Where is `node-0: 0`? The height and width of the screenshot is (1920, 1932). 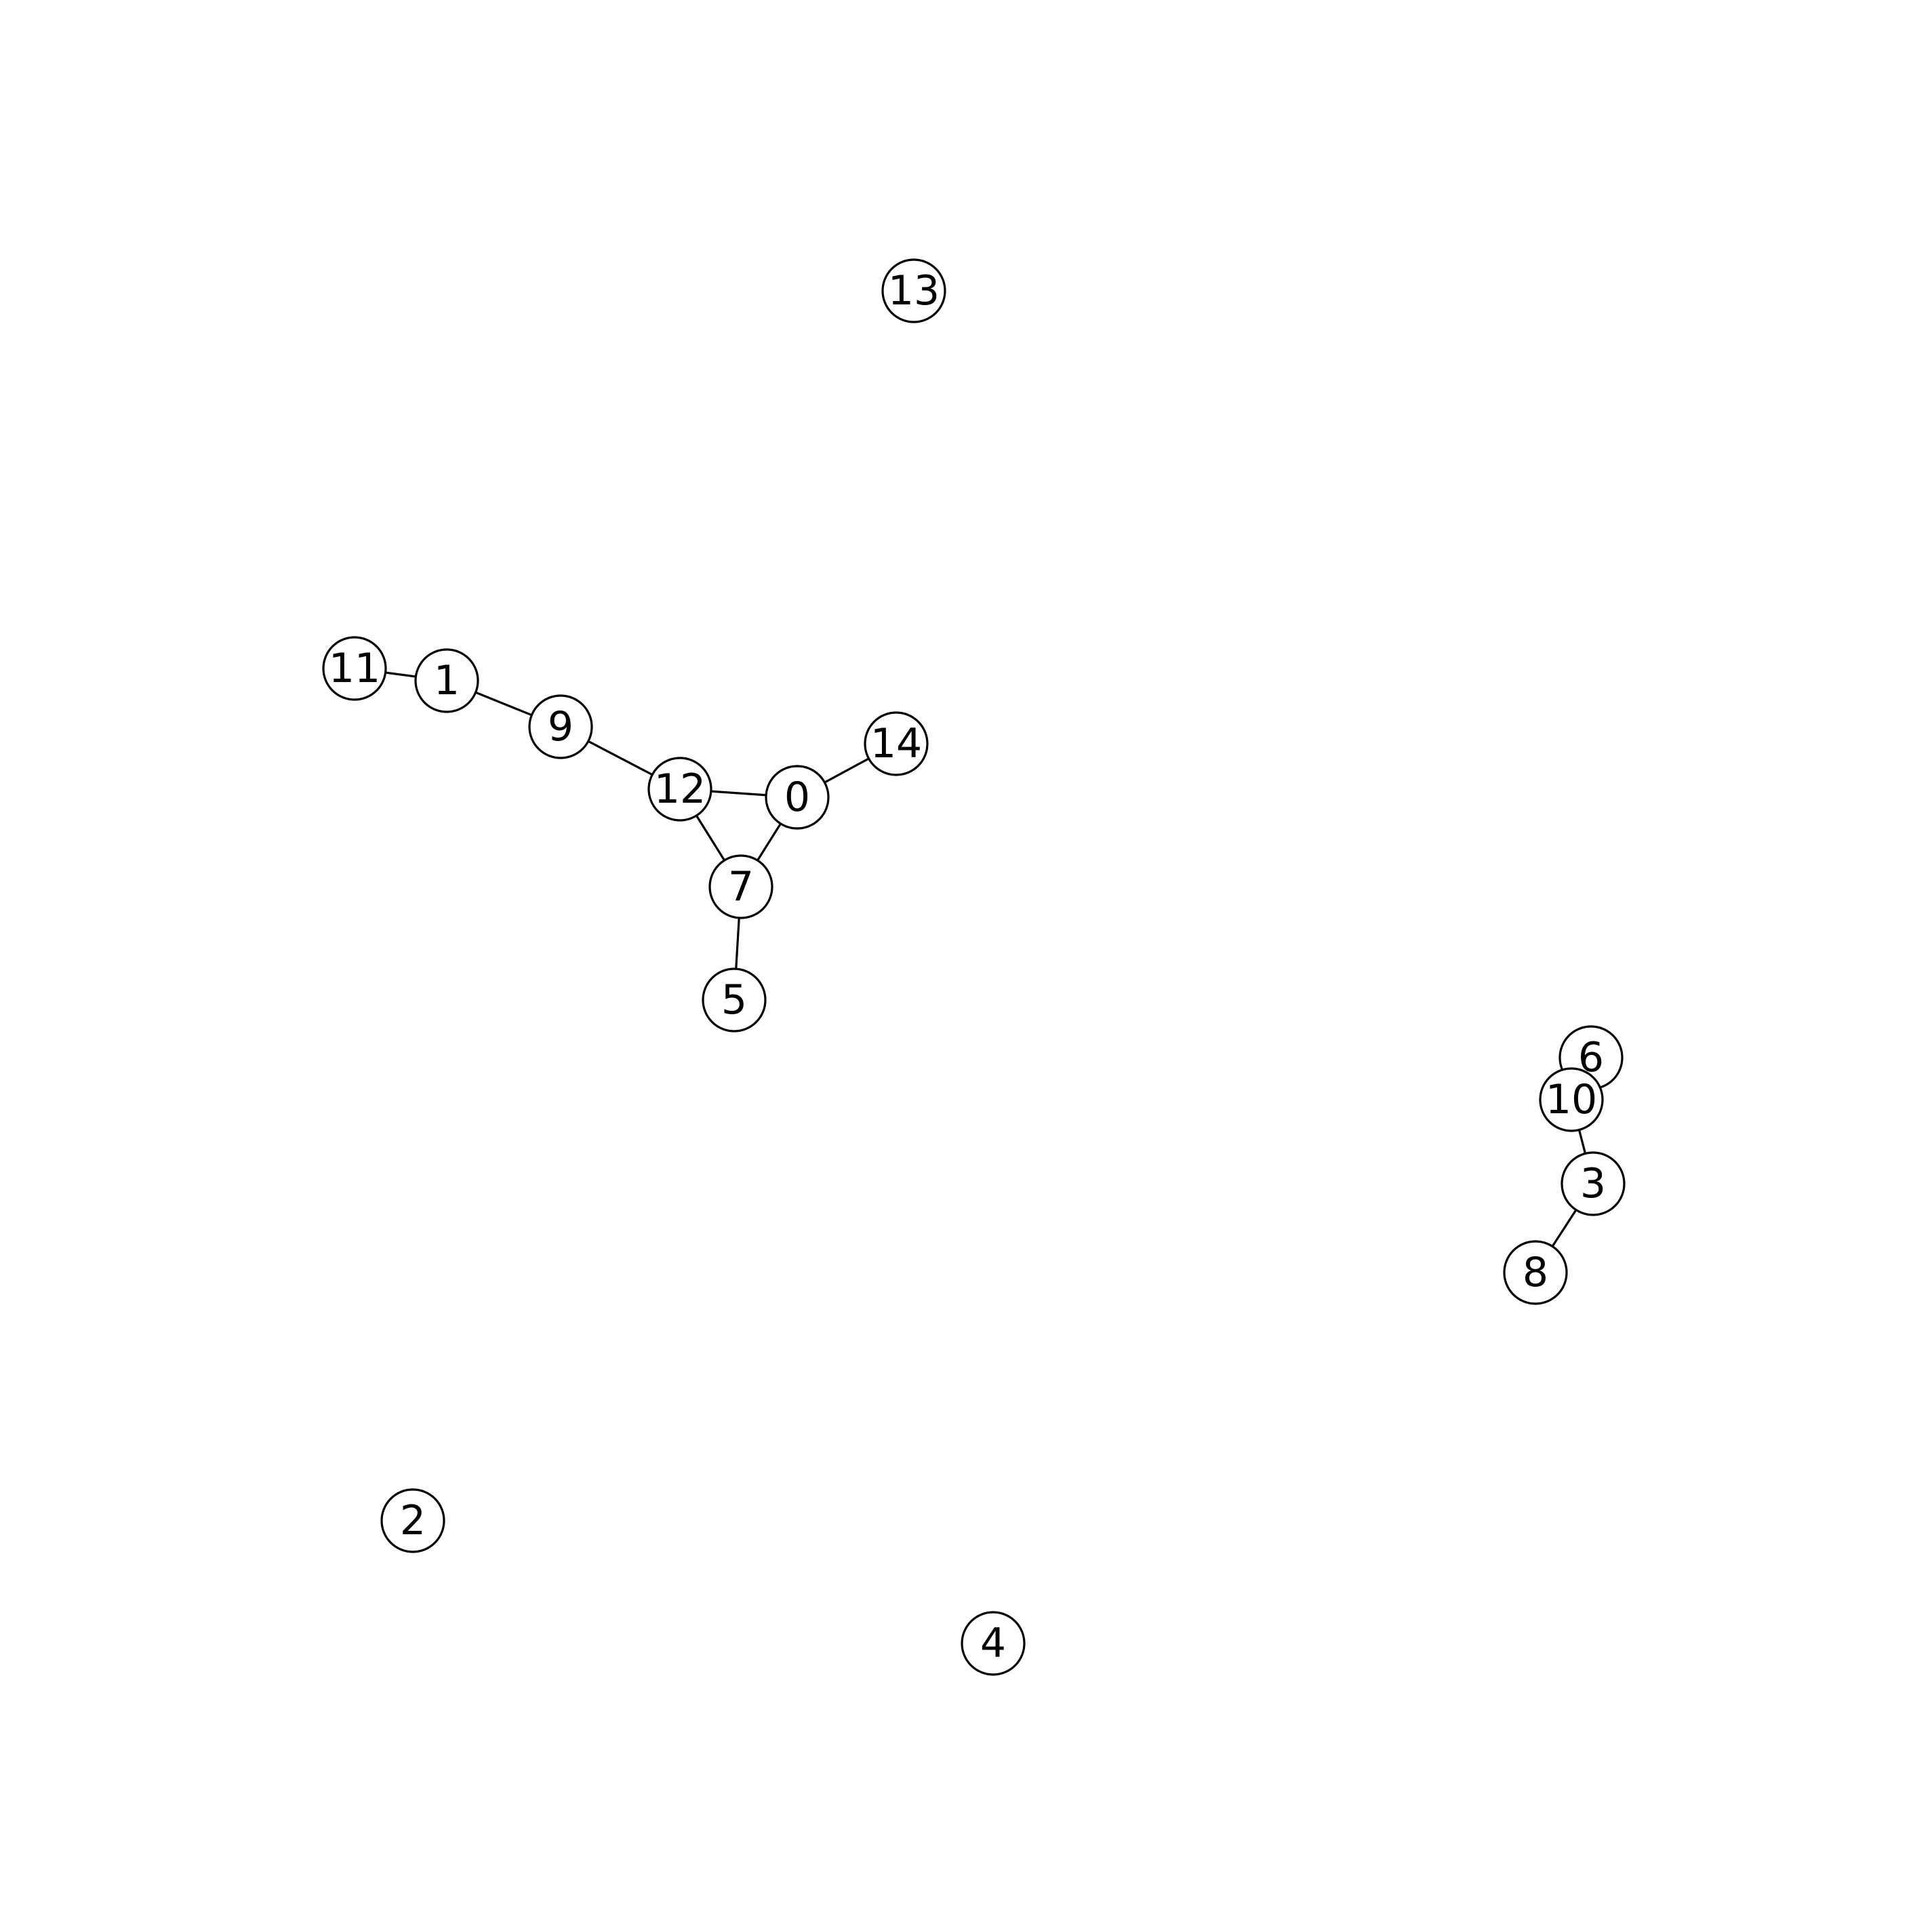
node-0: 0 is located at coordinates (797, 797).